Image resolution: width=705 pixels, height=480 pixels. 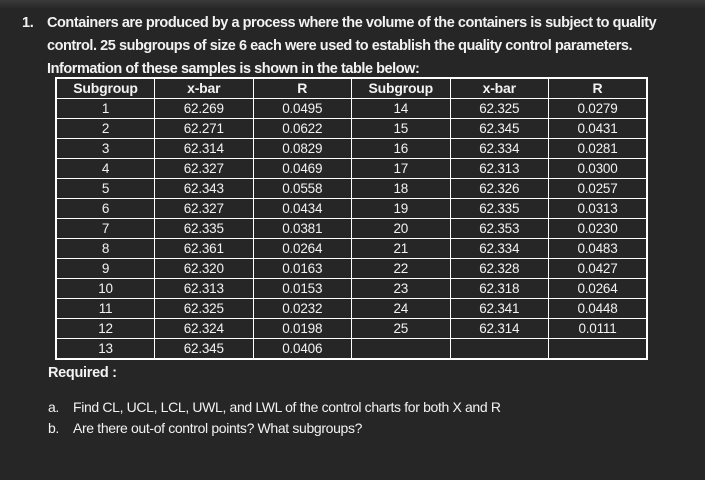 I want to click on table-cell: 20, so click(x=401, y=228).